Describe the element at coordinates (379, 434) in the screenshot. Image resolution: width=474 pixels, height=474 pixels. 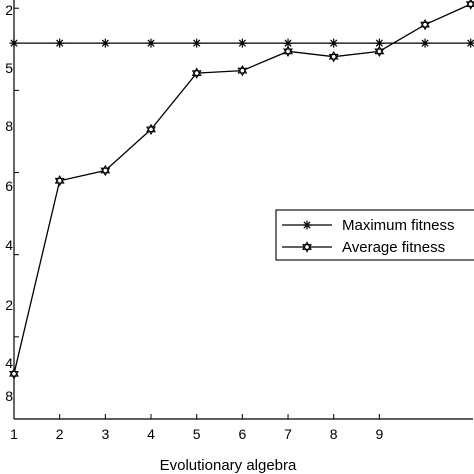
I see `x-tick-label: 9` at that location.